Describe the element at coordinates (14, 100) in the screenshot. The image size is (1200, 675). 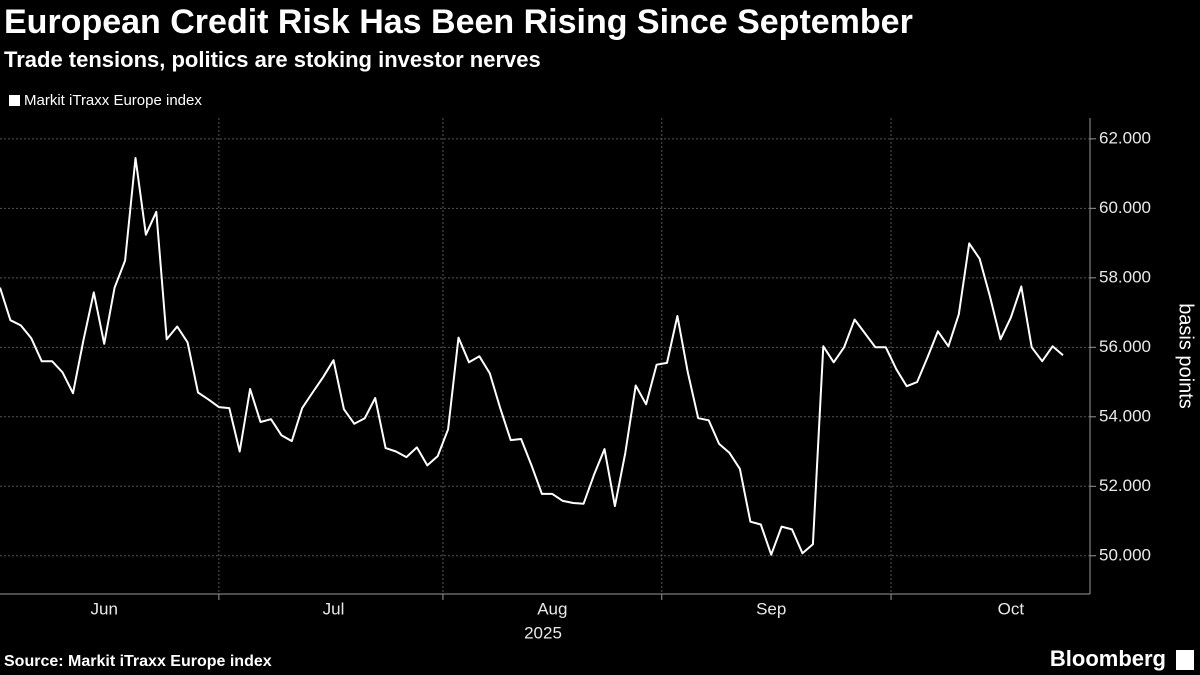
I see `legend-swatch` at that location.